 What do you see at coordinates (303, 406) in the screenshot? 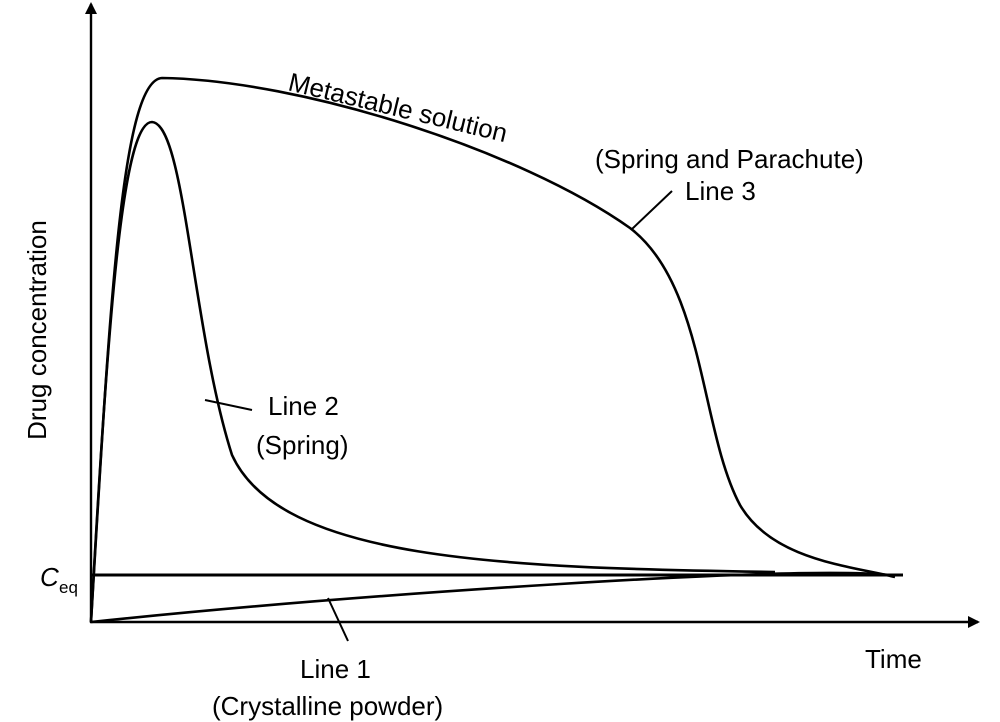
I see `line-2-label: Line 2` at bounding box center [303, 406].